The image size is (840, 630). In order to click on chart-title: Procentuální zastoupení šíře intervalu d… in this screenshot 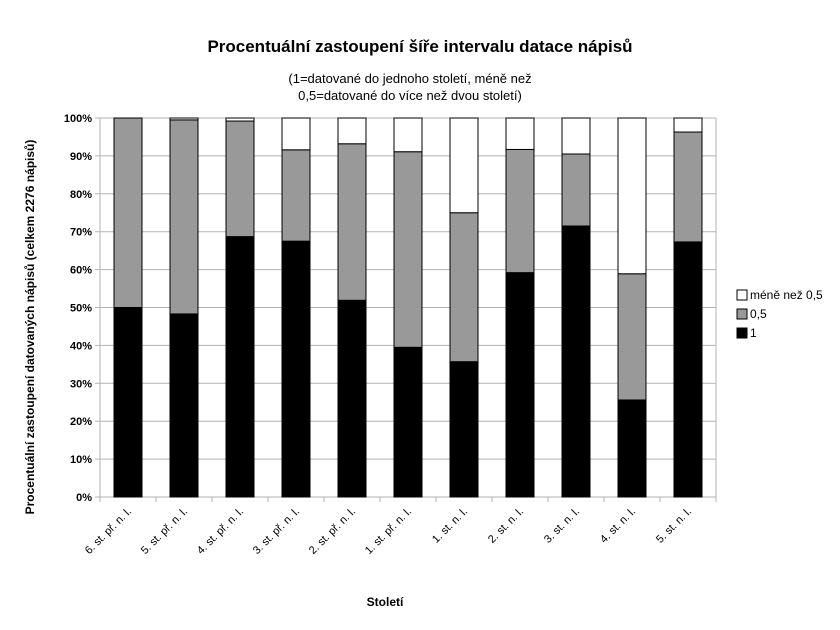, I will do `click(419, 46)`.